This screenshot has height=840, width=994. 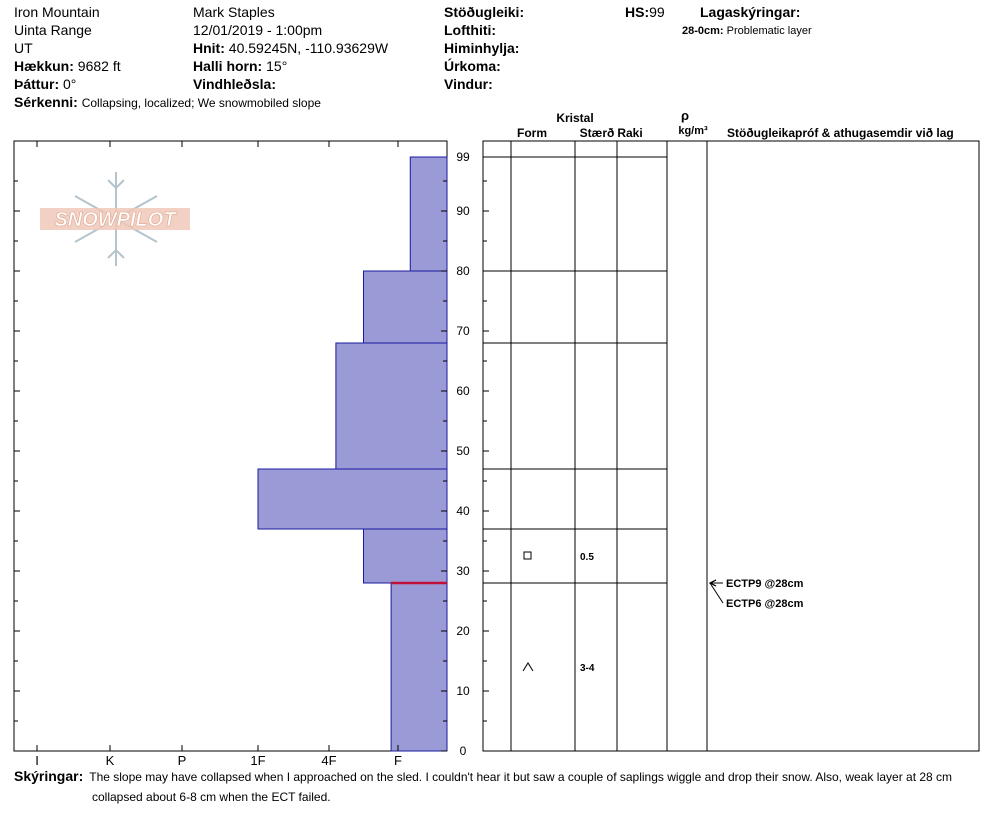 I want to click on hardness-layers, so click(x=352, y=454).